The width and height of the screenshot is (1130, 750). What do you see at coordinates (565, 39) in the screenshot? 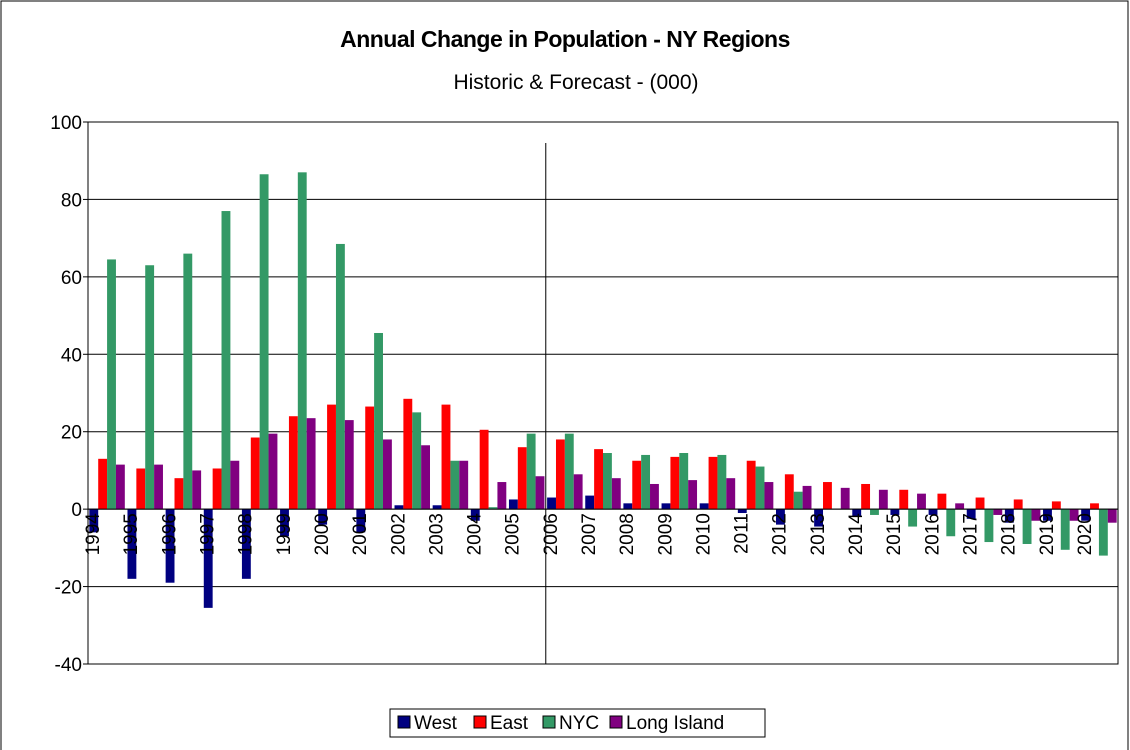
I see `chart-title: Annual Change in Population - NY Regions` at bounding box center [565, 39].